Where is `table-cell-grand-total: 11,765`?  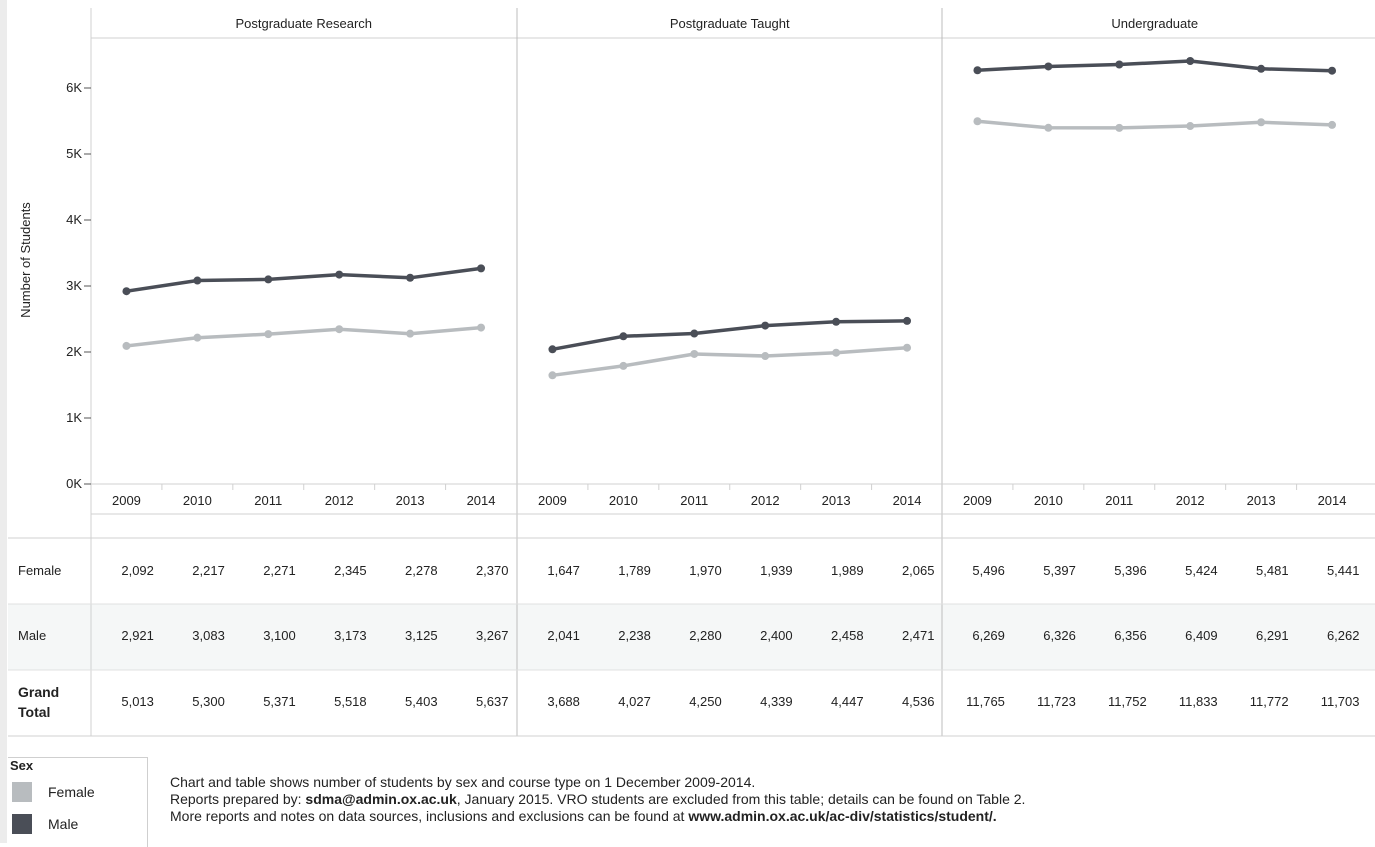 table-cell-grand-total: 11,765 is located at coordinates (985, 701).